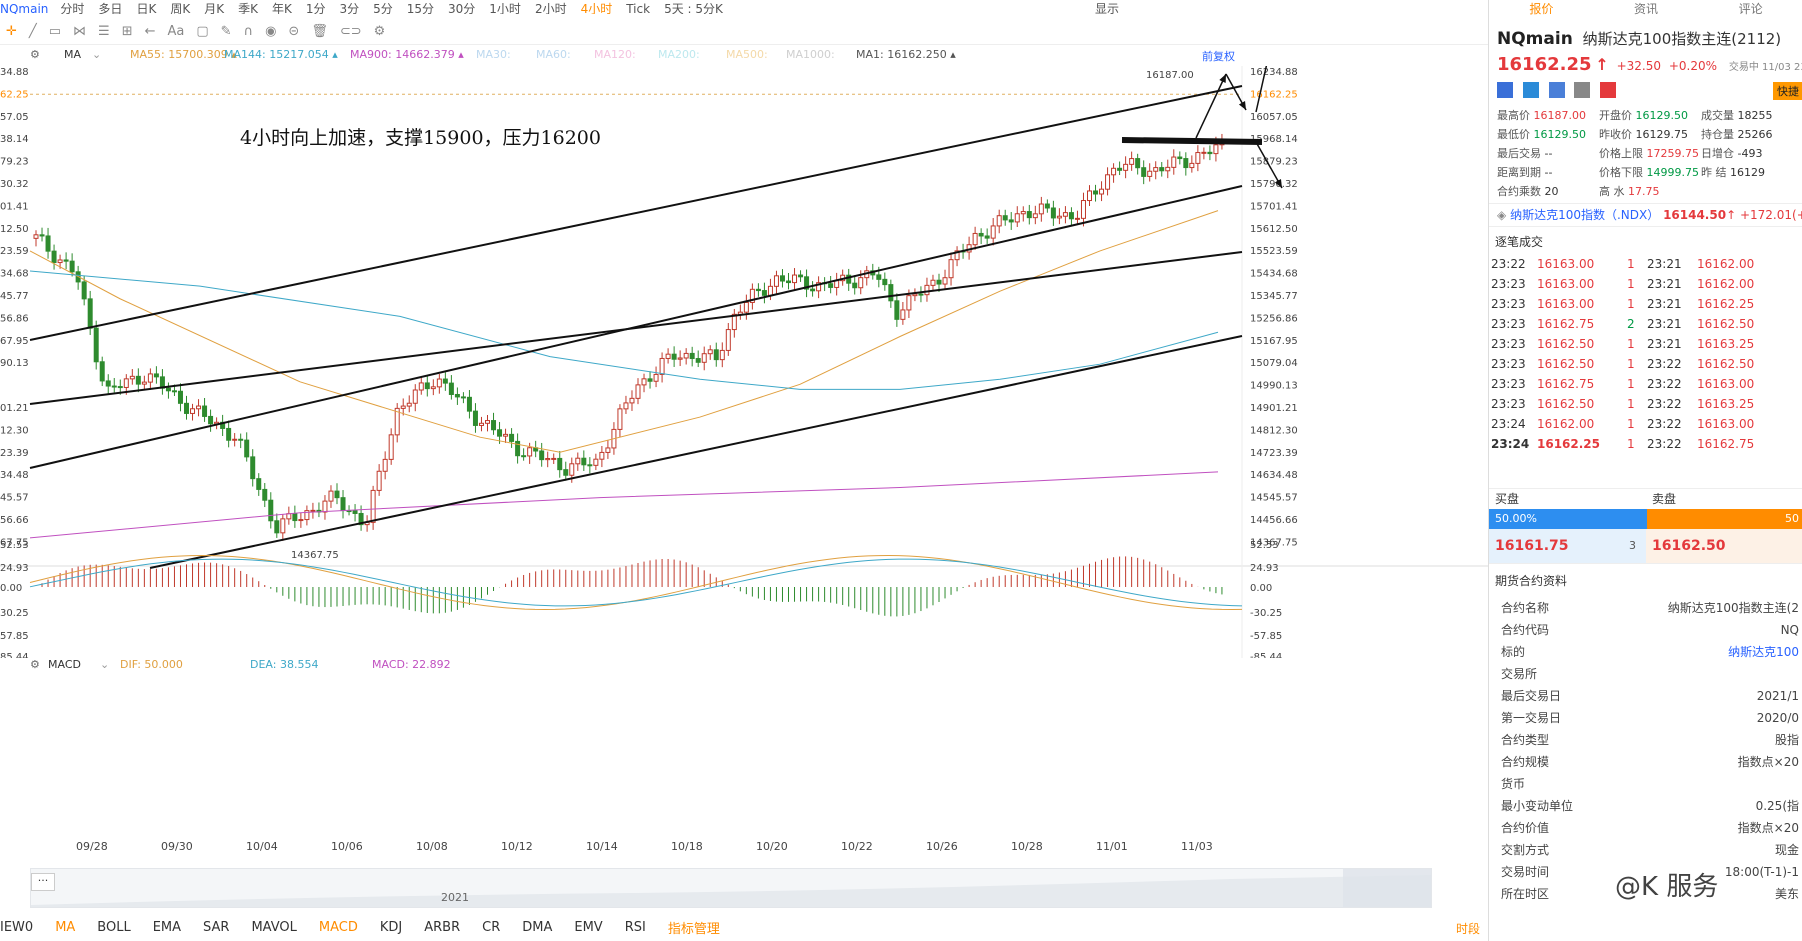 The height and width of the screenshot is (941, 1802). Describe the element at coordinates (383, 8) in the screenshot. I see `period-tab: 5分` at that location.